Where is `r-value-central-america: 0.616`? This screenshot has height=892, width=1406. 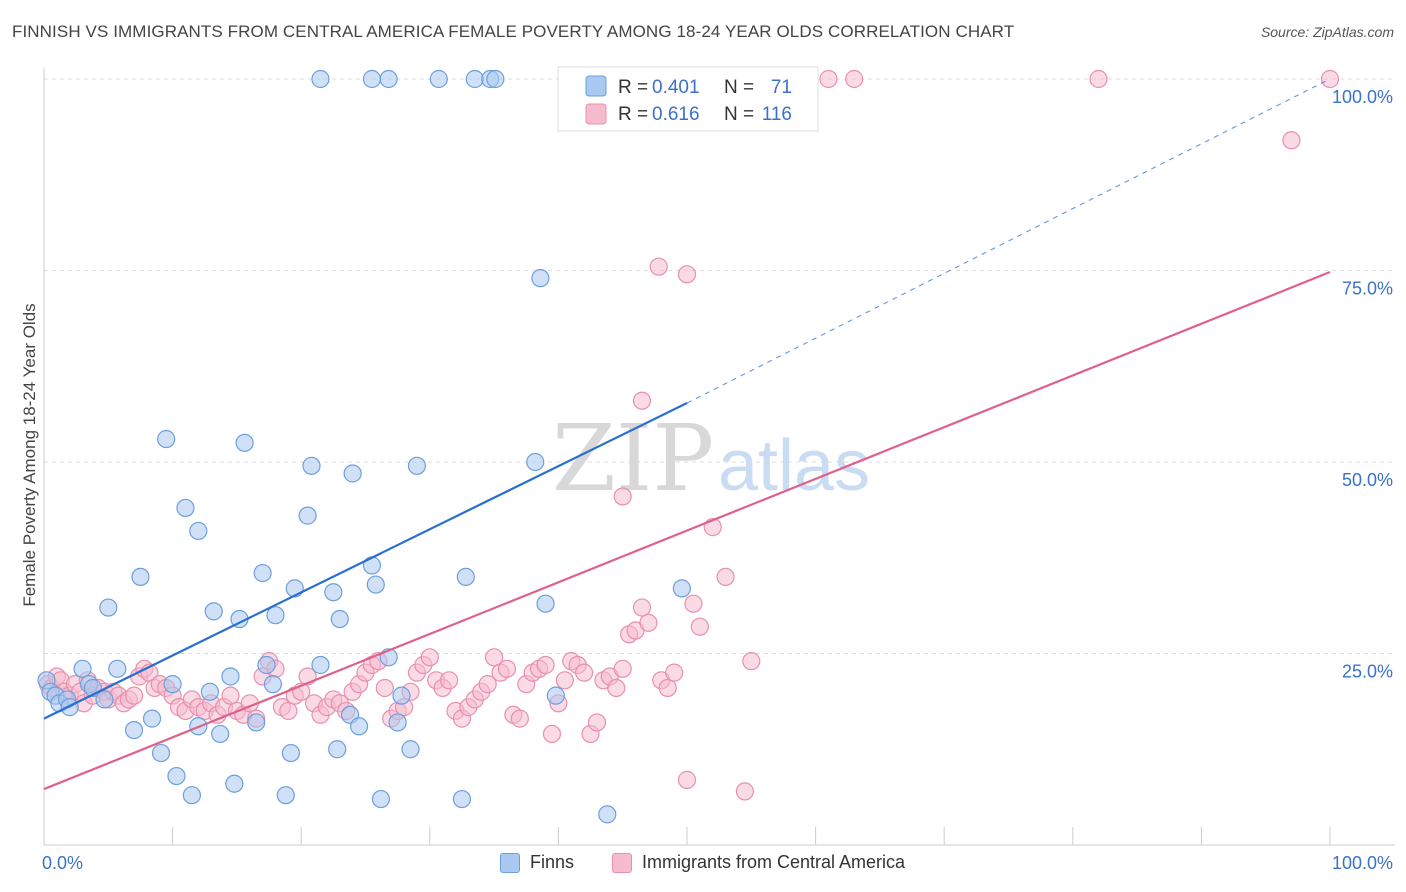 r-value-central-america: 0.616 is located at coordinates (676, 114).